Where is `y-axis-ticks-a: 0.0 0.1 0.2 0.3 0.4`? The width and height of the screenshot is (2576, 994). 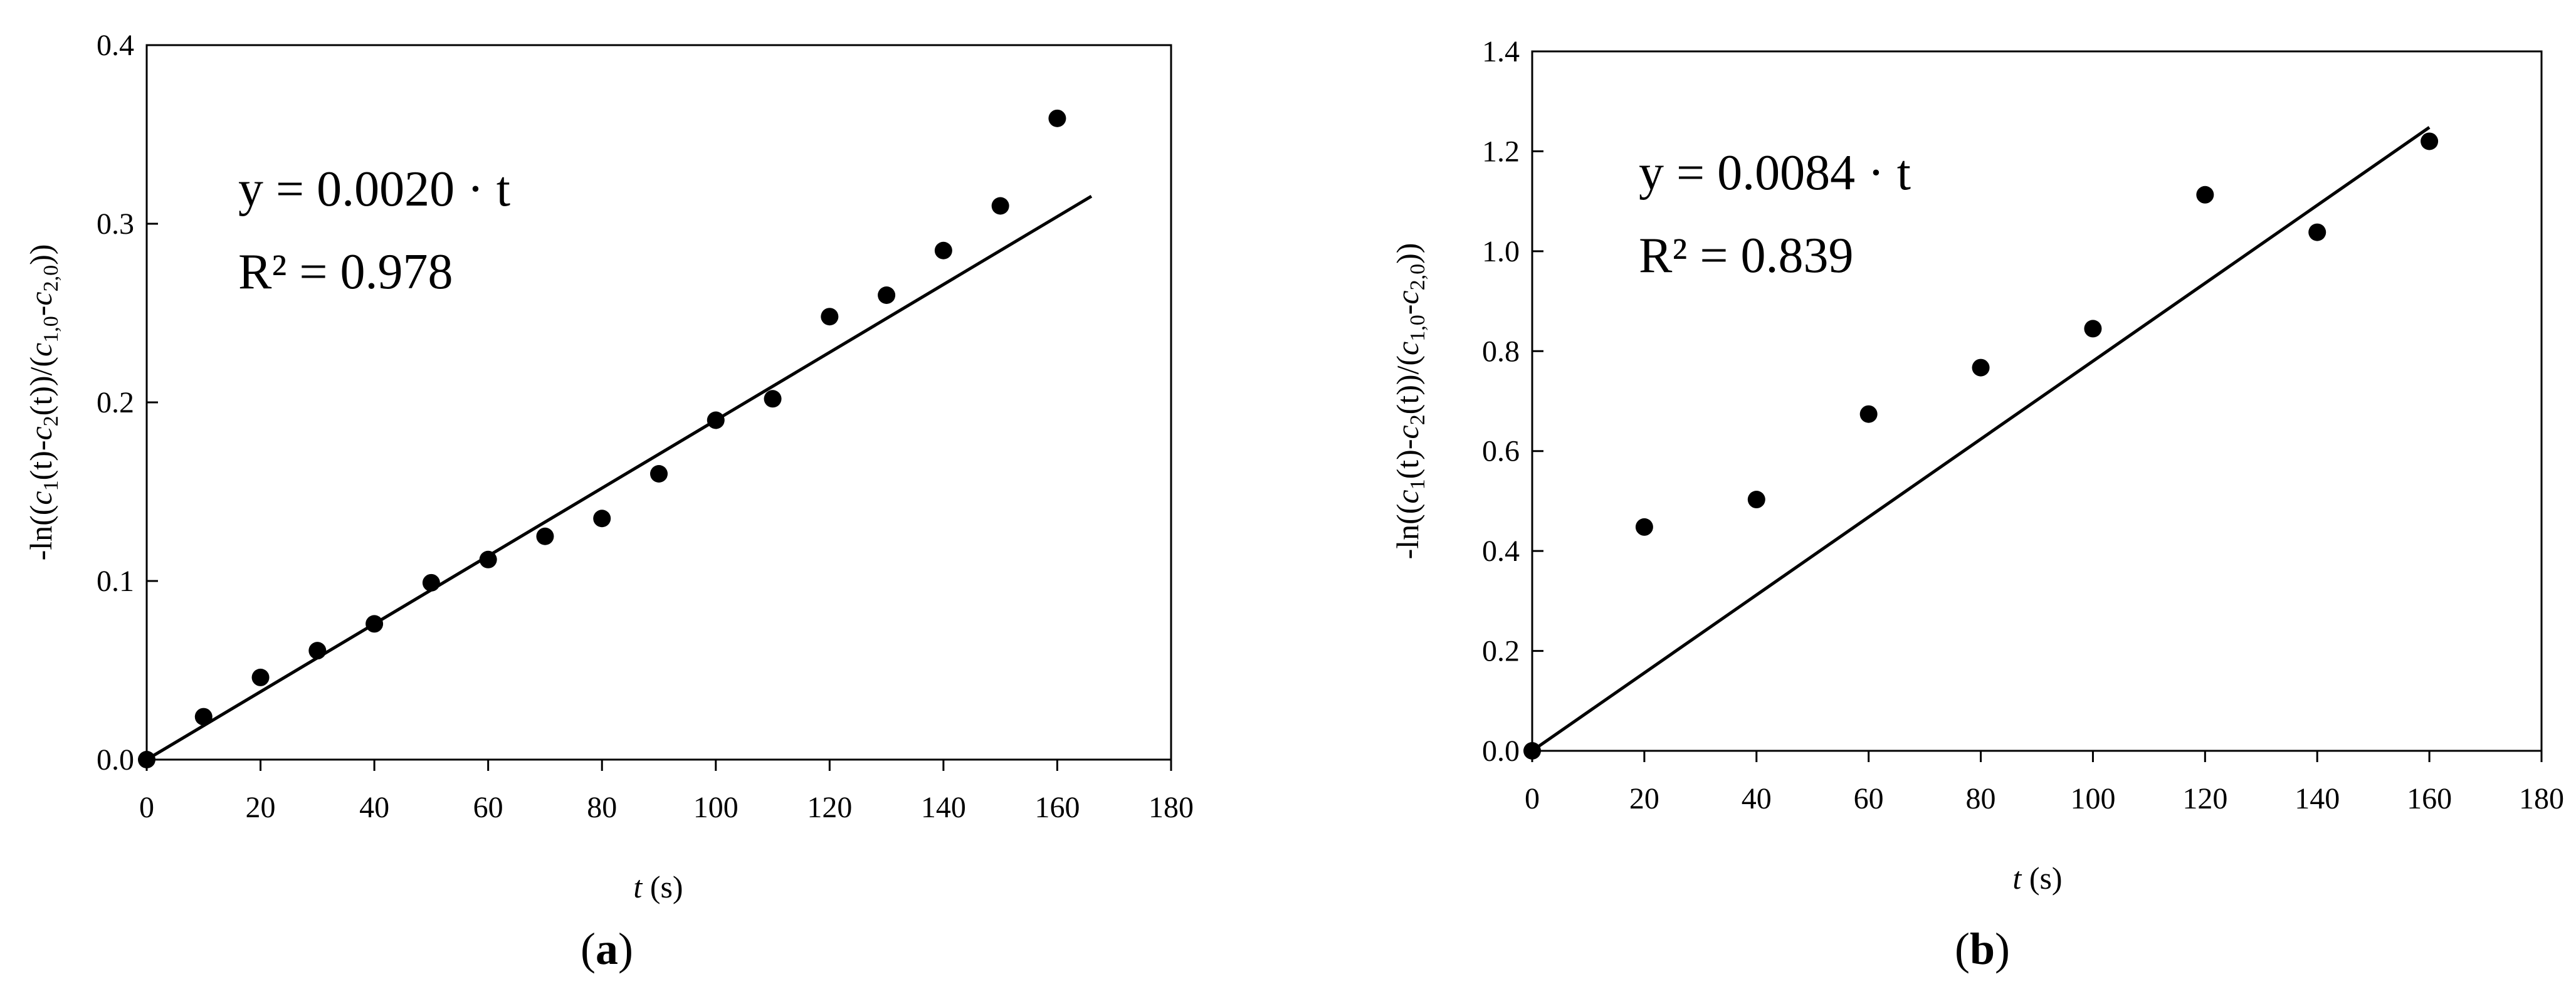
y-axis-ticks-a: 0.0 0.1 0.2 0.3 0.4 is located at coordinates (127, 403).